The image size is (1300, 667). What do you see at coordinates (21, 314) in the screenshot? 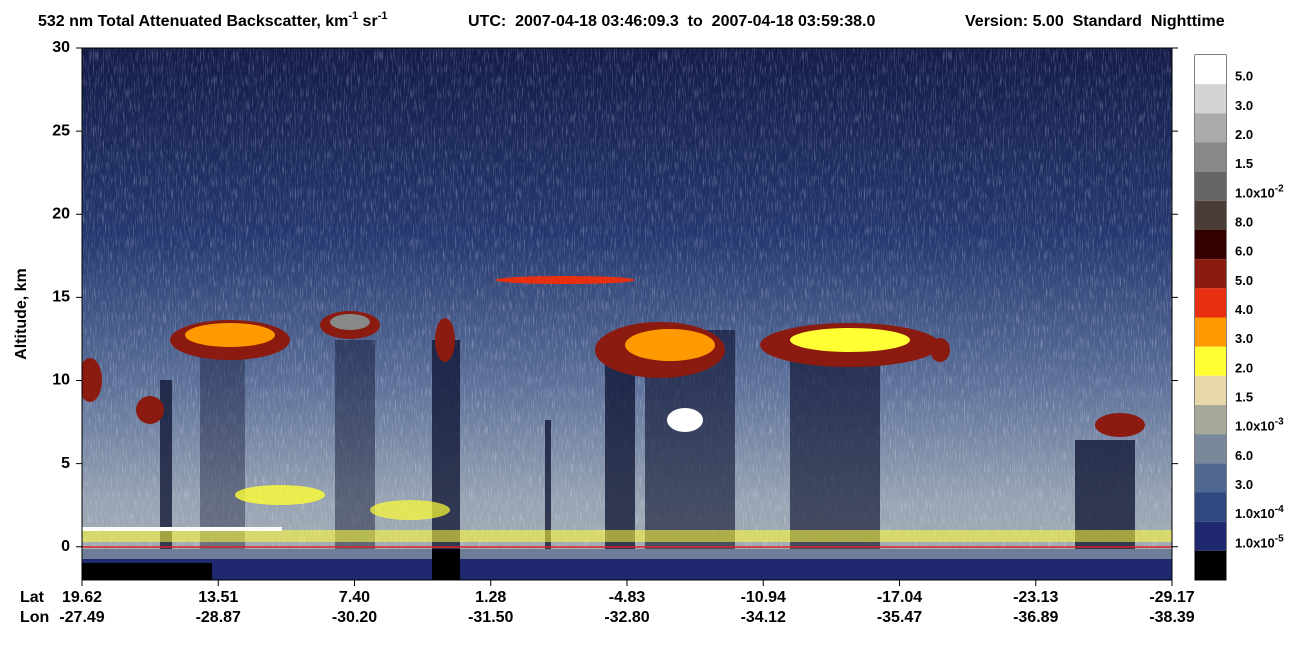
I see `y-axis-label: Altitude, km` at bounding box center [21, 314].